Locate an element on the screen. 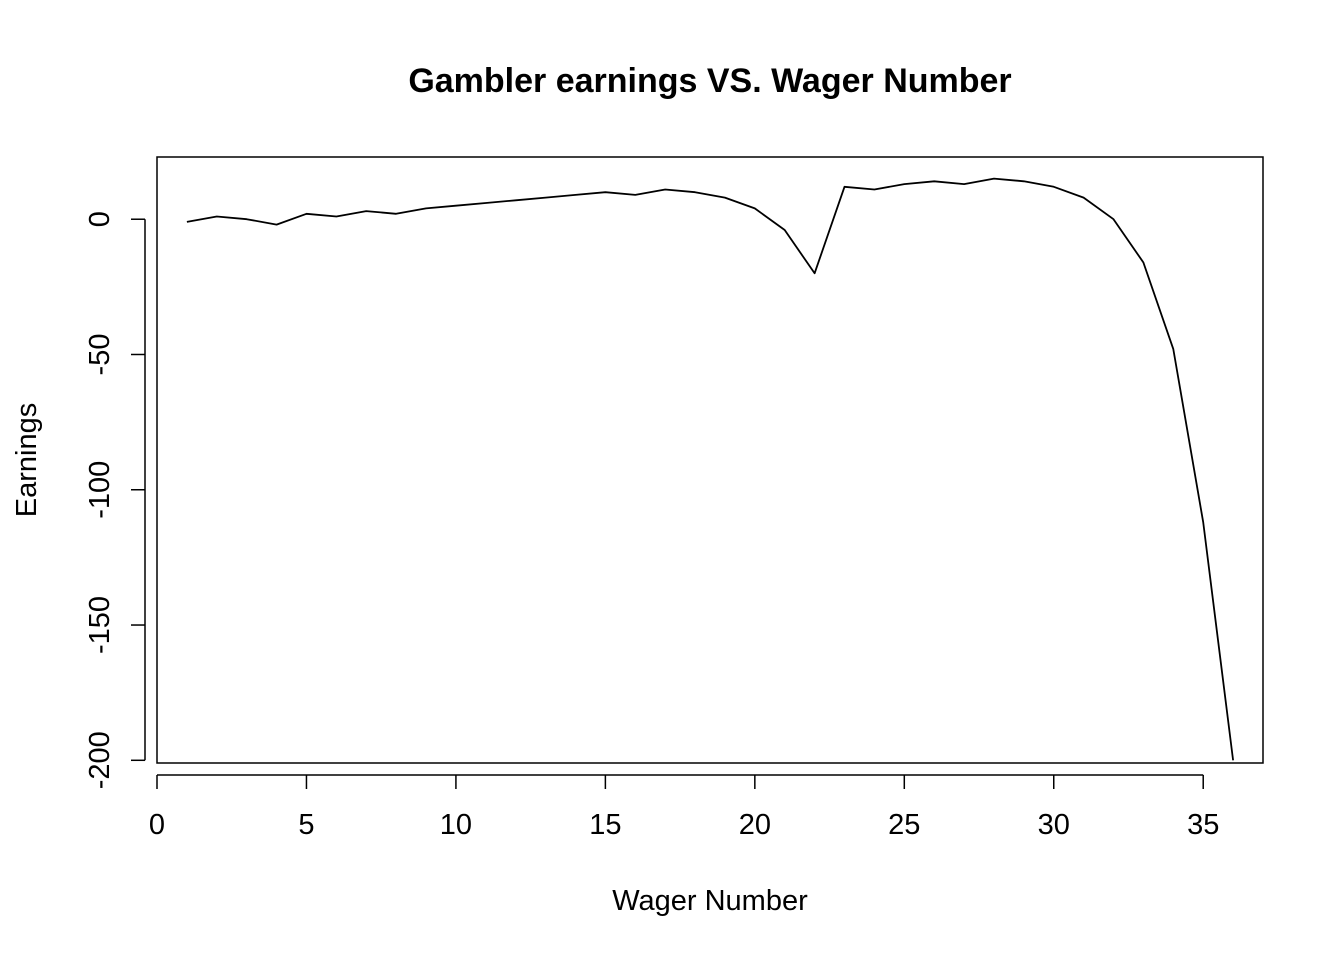 This screenshot has width=1344, height=960. x-tick-label: 0 is located at coordinates (157, 825).